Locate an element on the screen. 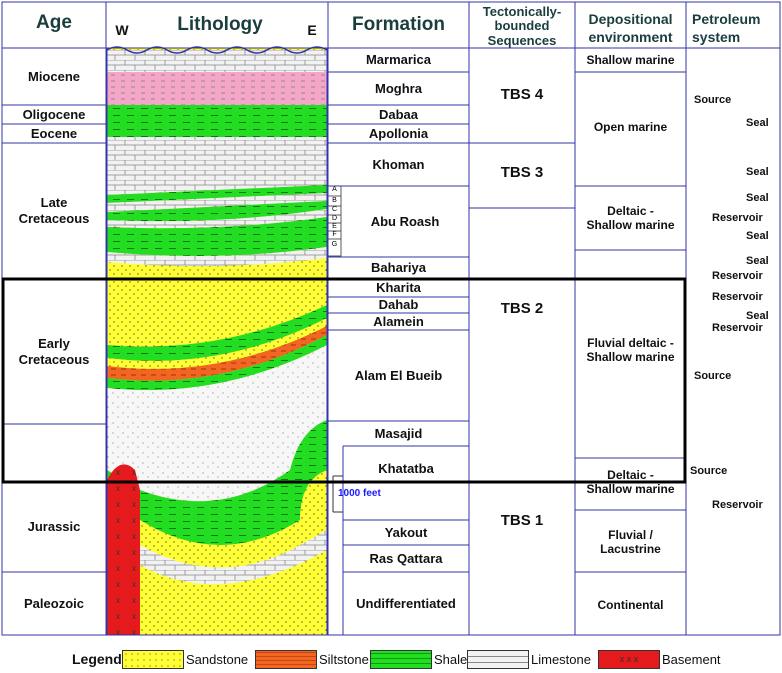 This screenshot has height=673, width=782. formation-moghra: Moghra is located at coordinates (398, 88).